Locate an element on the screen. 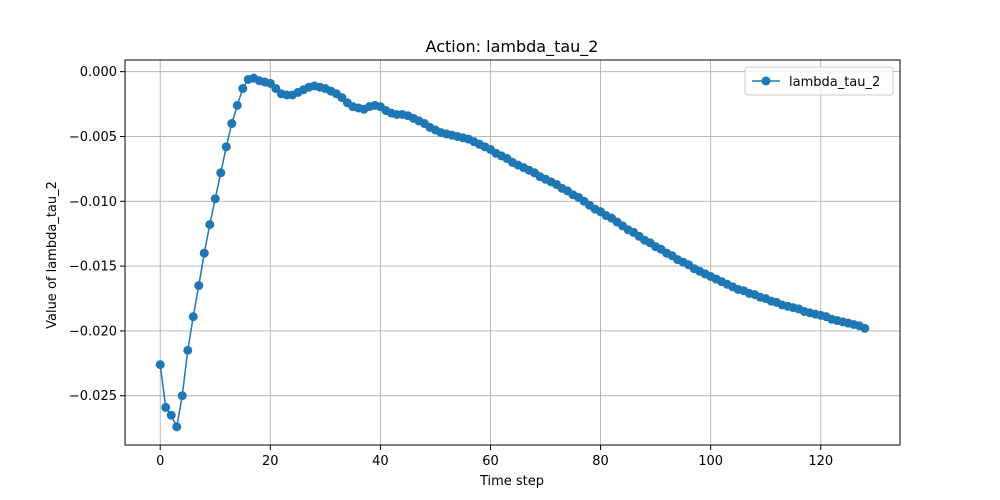 This screenshot has width=1000, height=500. y-tick-label: −0.020 is located at coordinates (93, 331).